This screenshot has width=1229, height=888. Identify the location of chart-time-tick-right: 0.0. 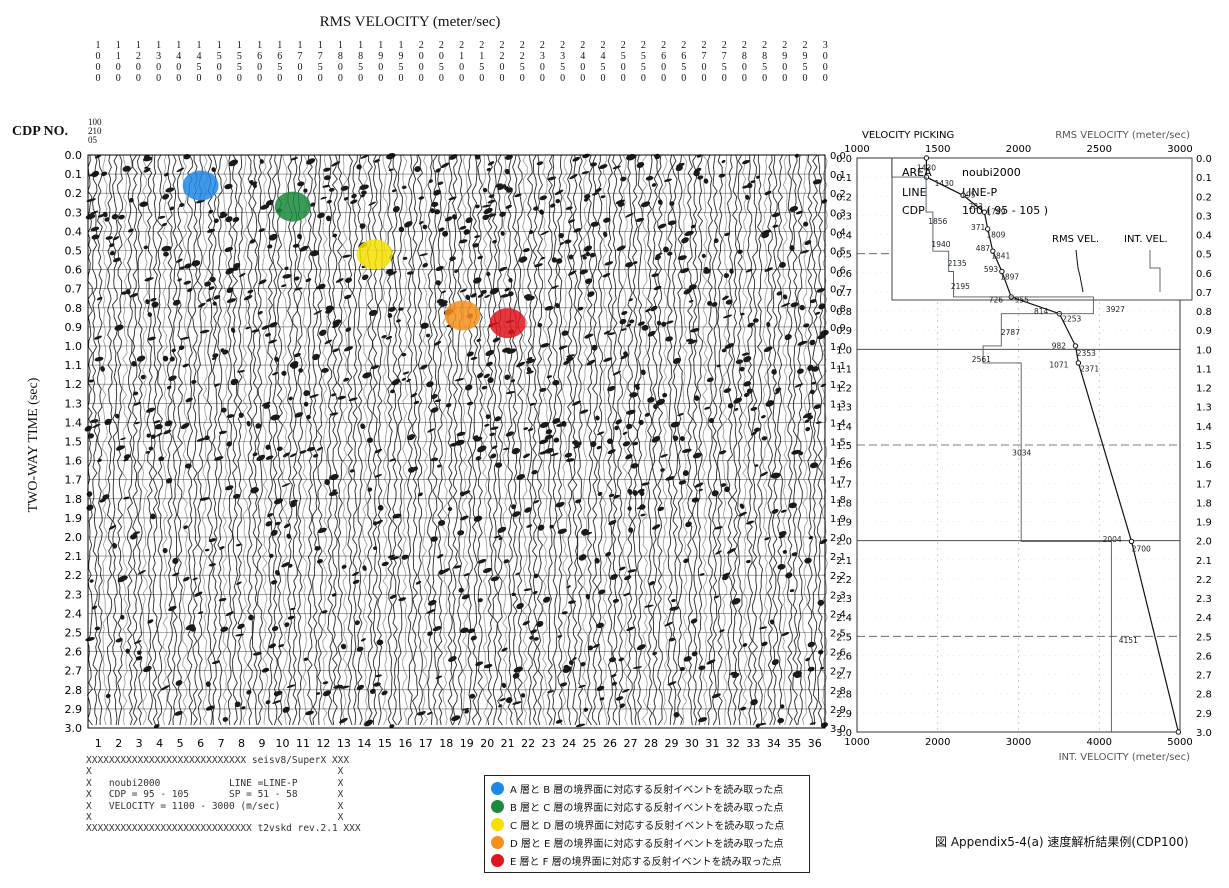
(1204, 159).